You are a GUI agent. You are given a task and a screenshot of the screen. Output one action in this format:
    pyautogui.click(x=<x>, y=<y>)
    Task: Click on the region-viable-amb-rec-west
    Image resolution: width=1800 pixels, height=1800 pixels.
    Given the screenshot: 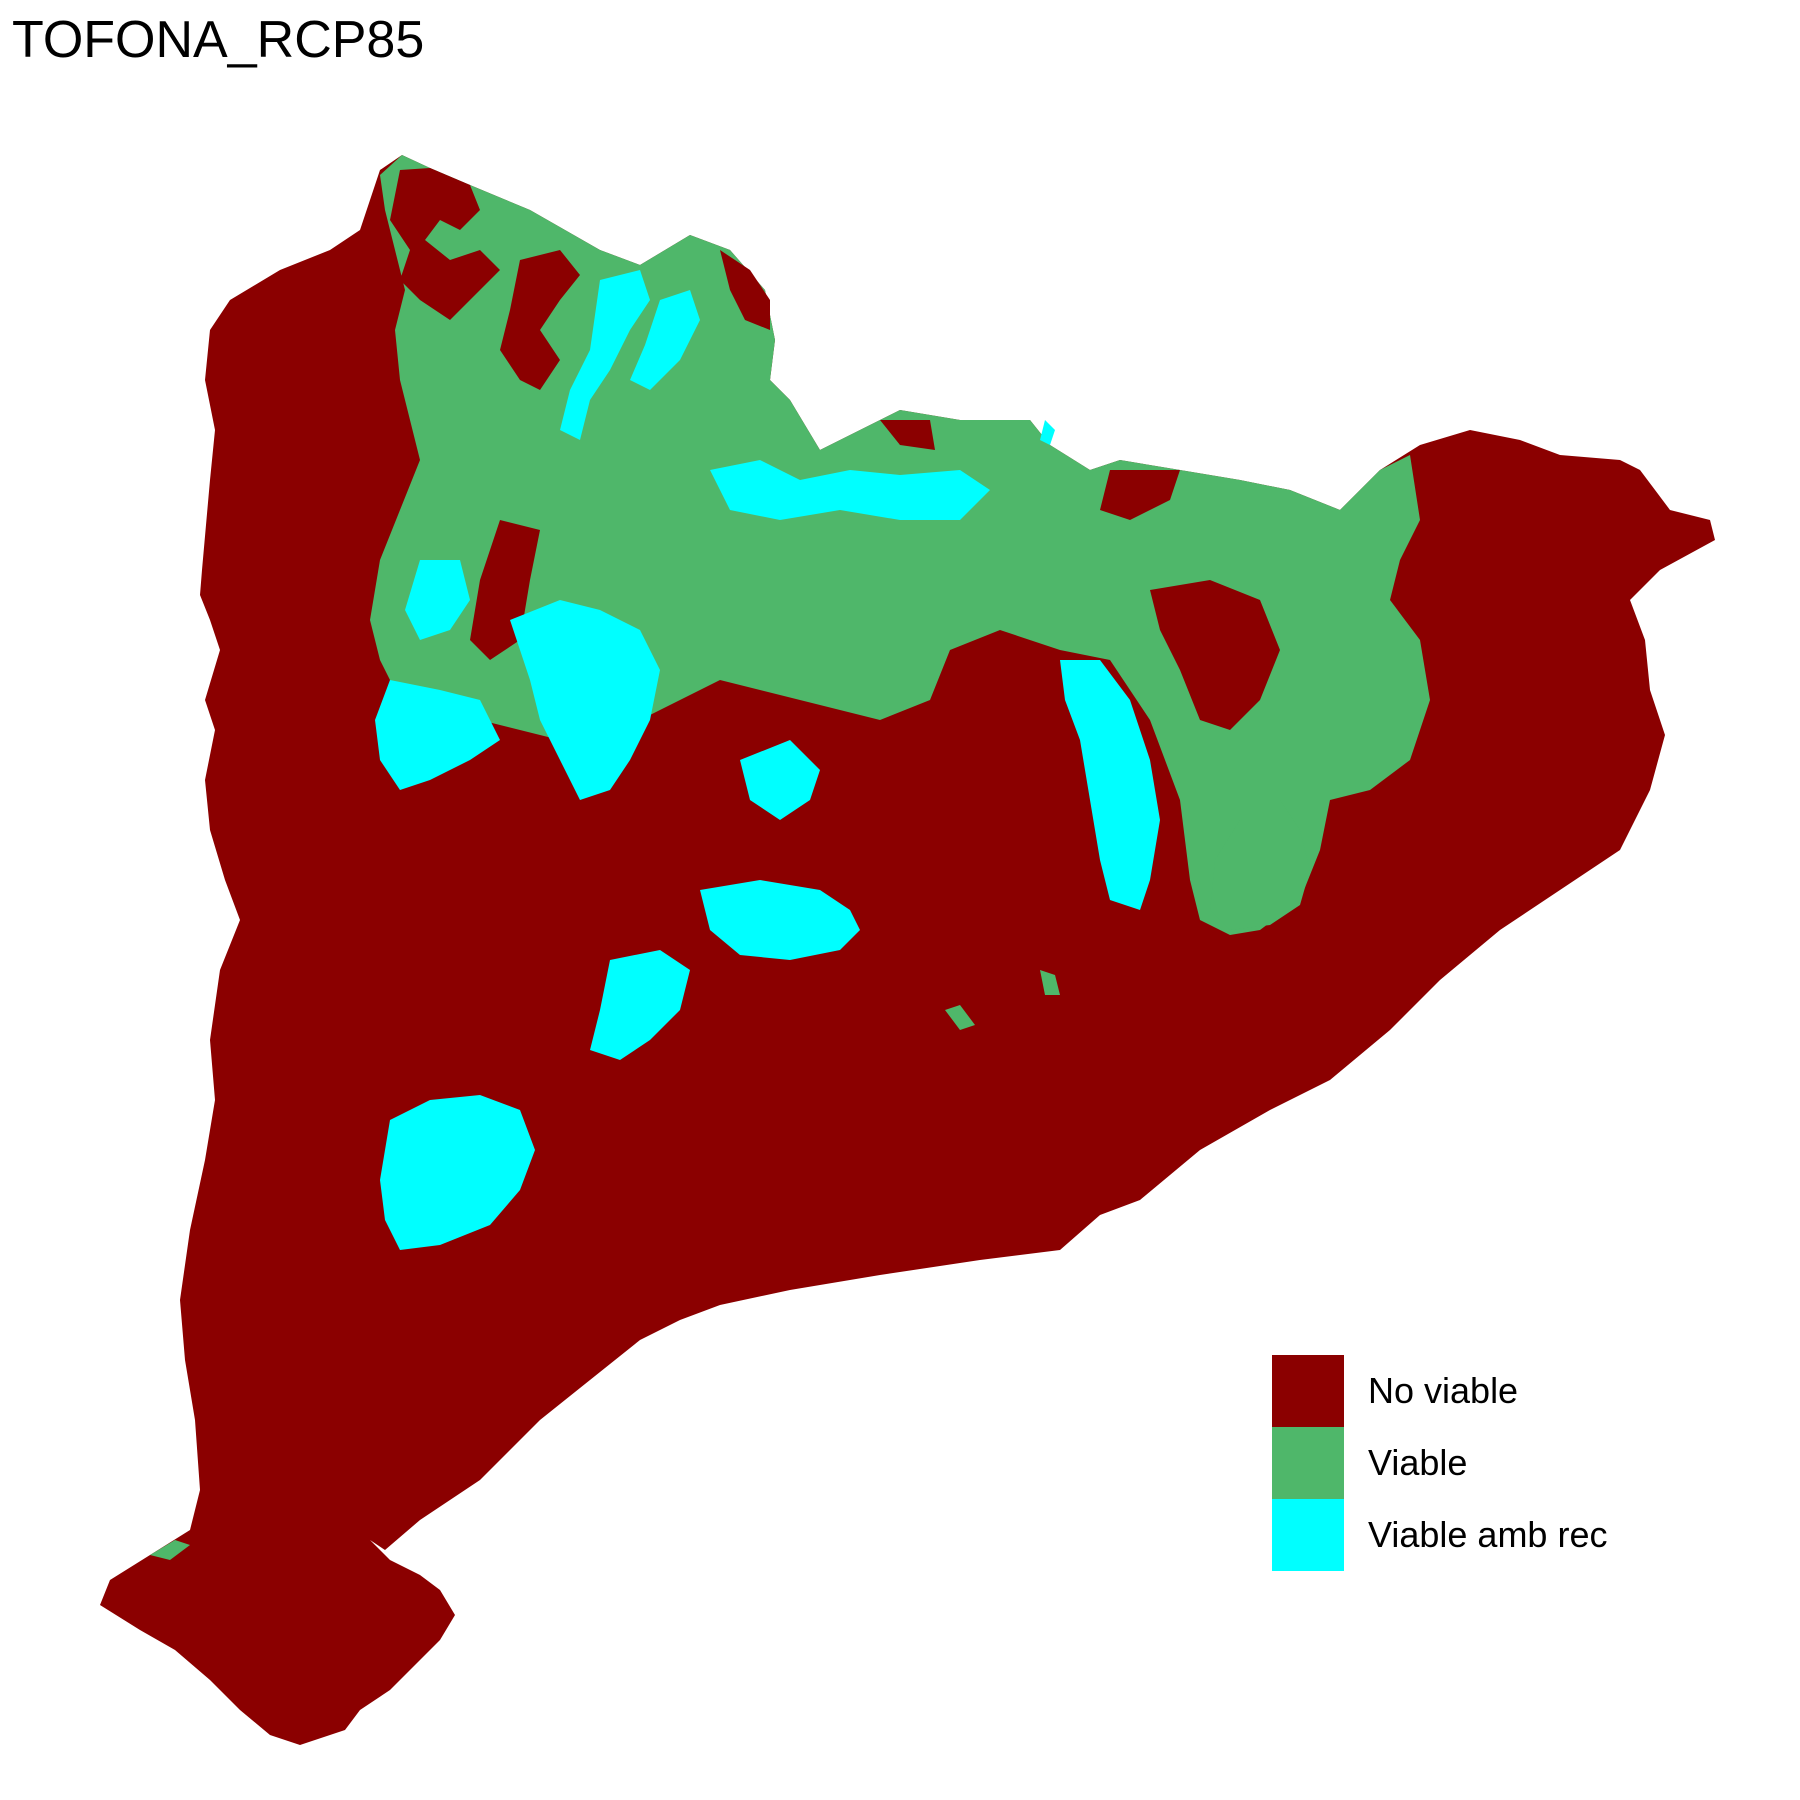 What is the action you would take?
    pyautogui.click(x=437, y=735)
    